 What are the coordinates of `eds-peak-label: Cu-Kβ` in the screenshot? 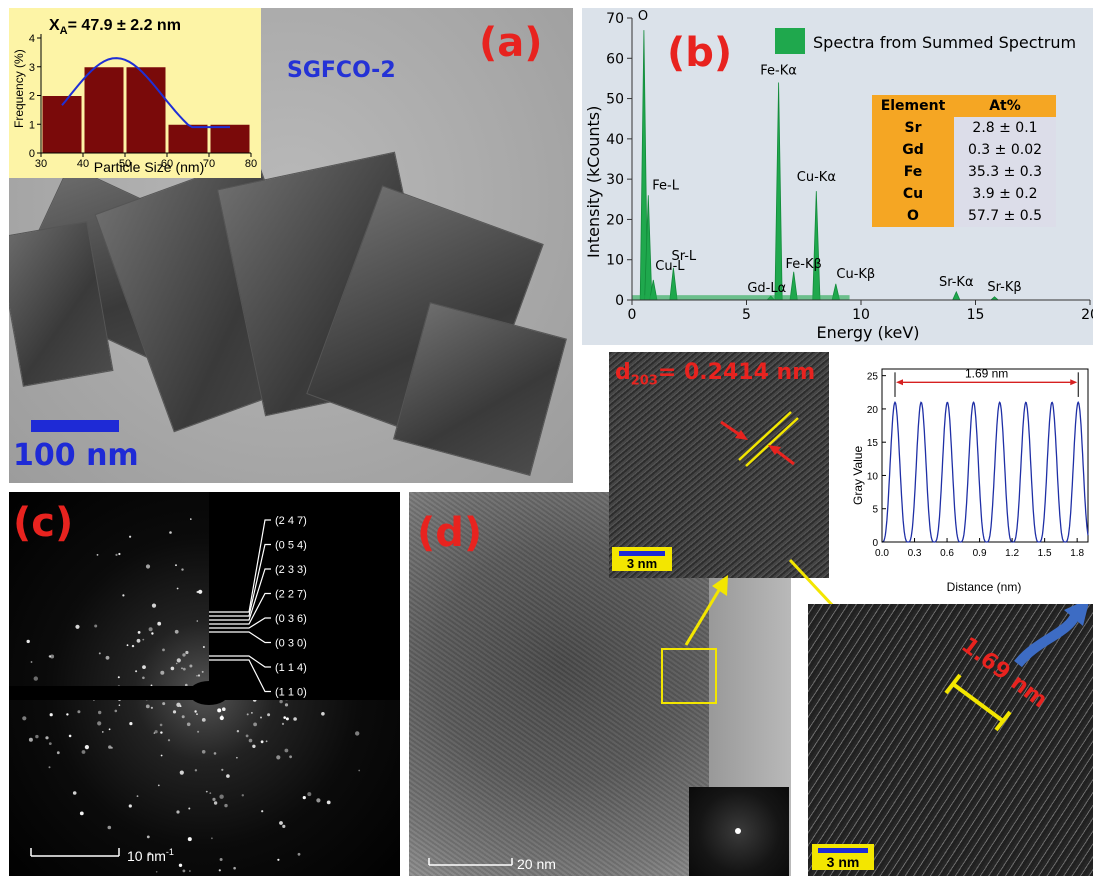 It's located at (855, 274).